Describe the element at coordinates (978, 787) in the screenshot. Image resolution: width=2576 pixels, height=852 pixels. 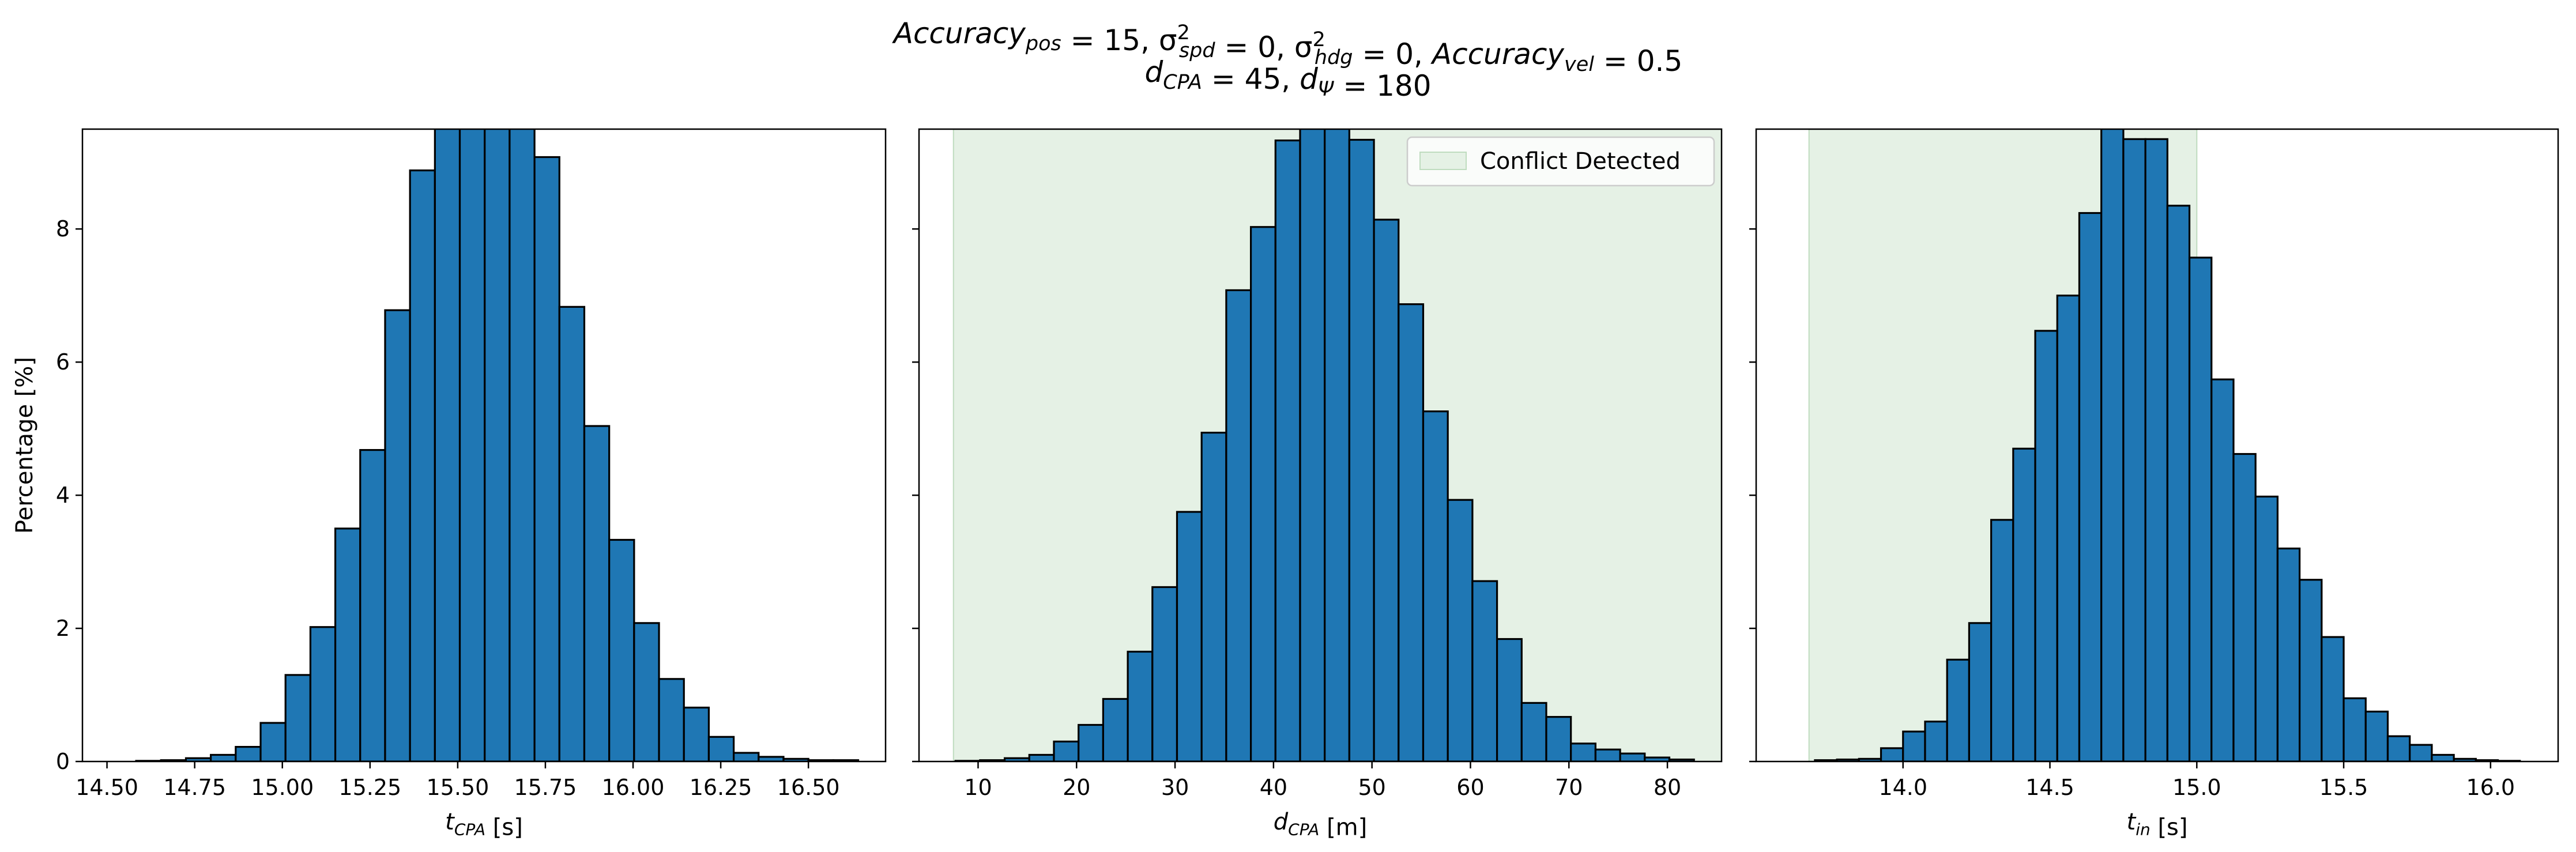
I see `x-tick-label: 10` at that location.